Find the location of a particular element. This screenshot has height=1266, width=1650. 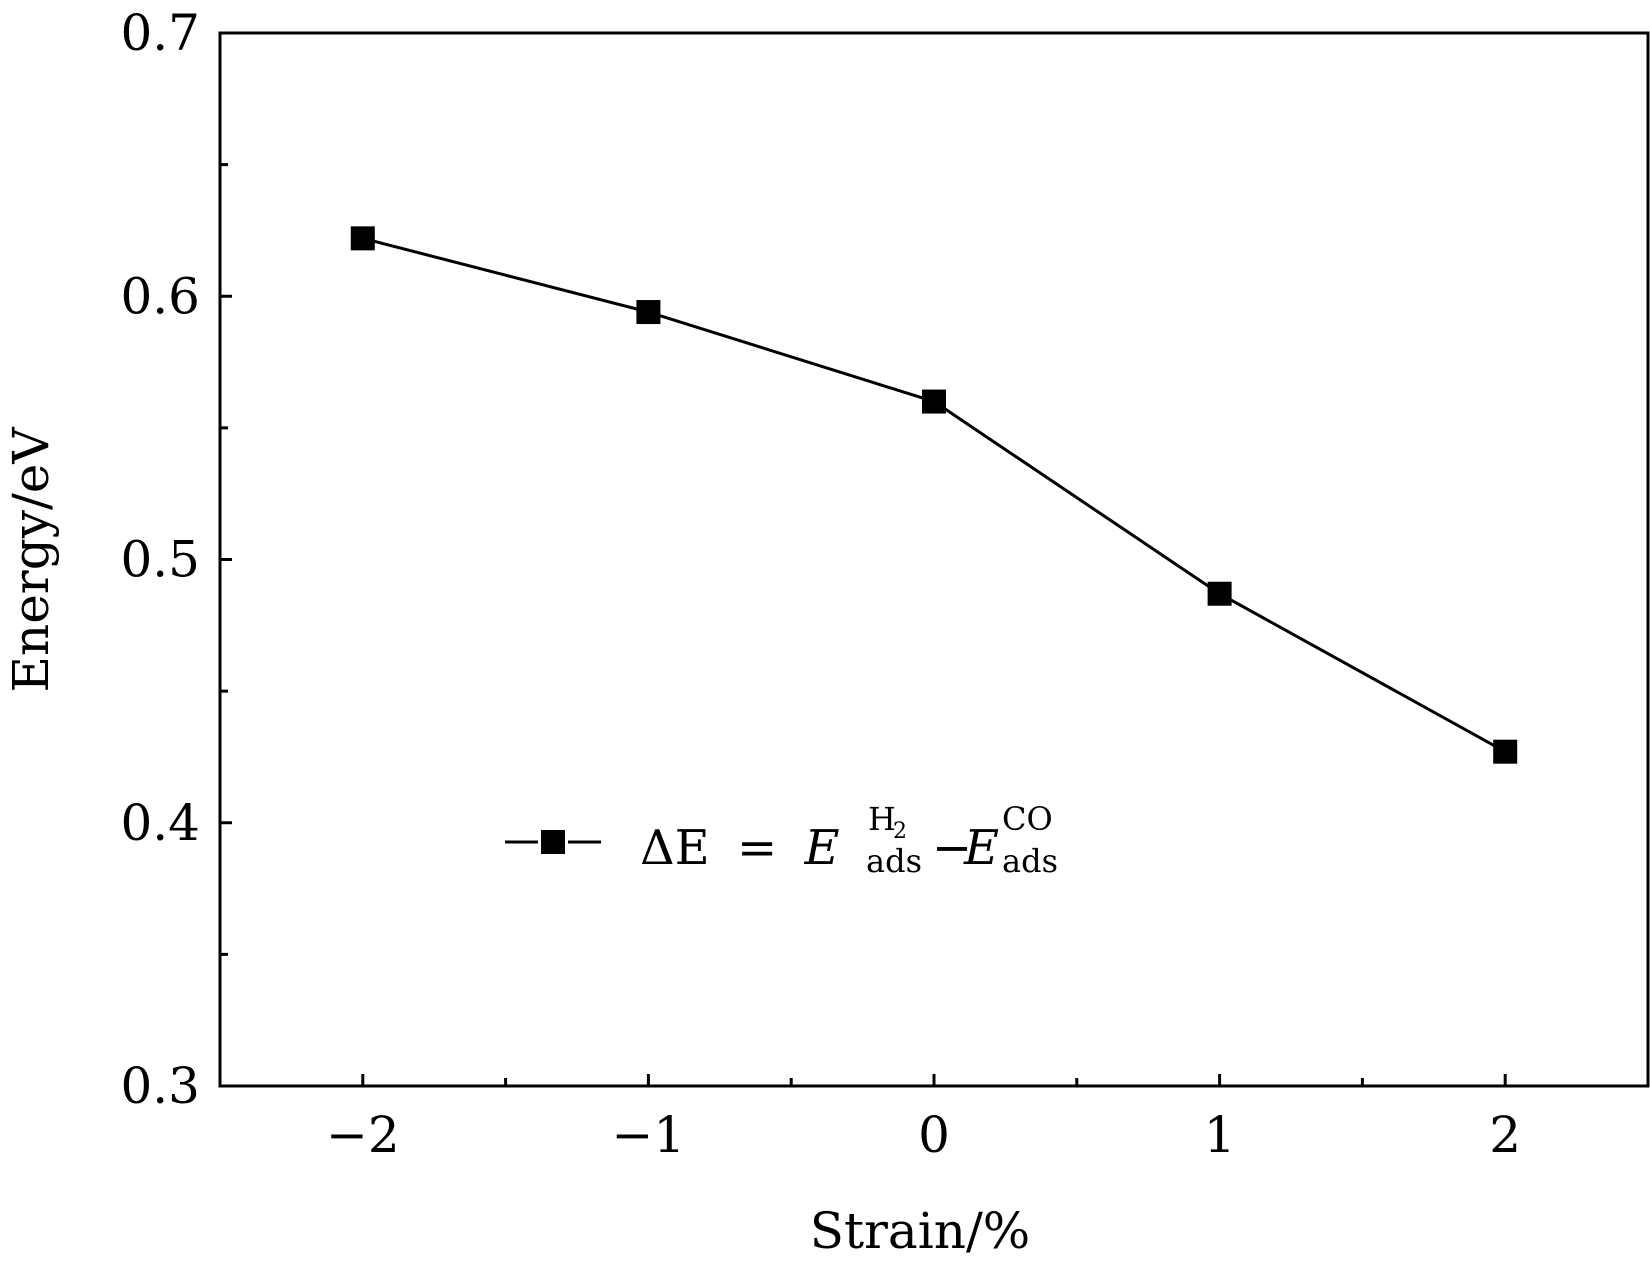

y-tick-label: 0.3 is located at coordinates (160, 1086).